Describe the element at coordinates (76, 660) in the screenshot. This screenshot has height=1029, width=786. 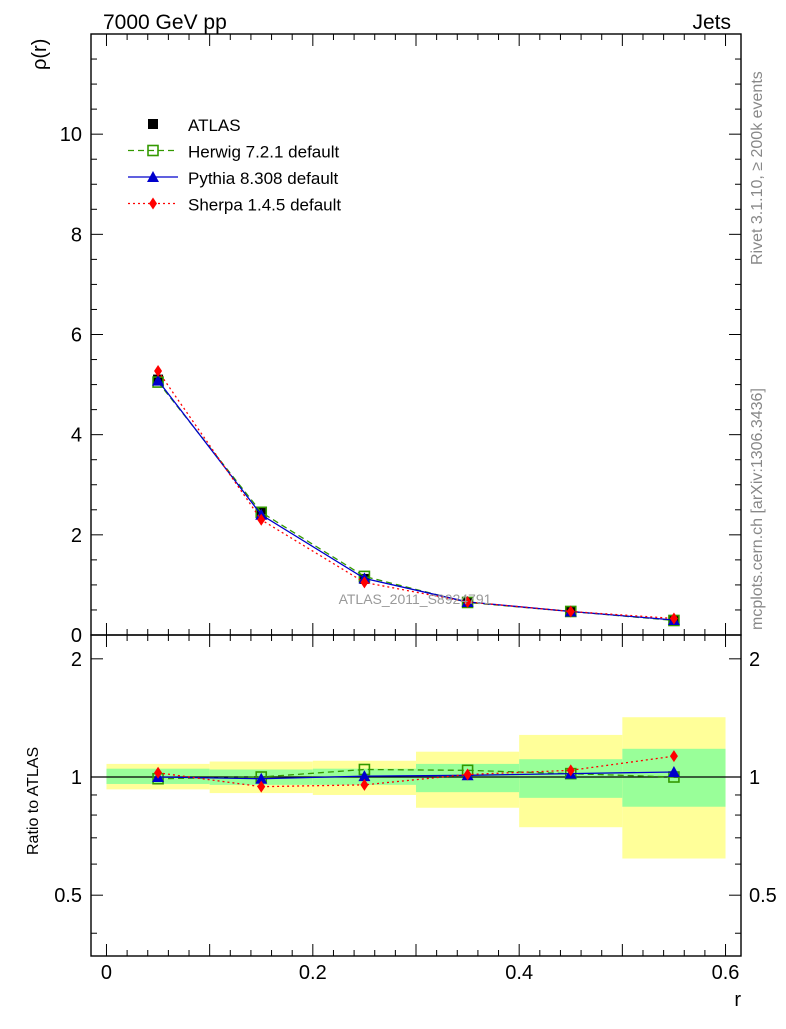
I see `ratio-y-tick-label-left: 2` at that location.